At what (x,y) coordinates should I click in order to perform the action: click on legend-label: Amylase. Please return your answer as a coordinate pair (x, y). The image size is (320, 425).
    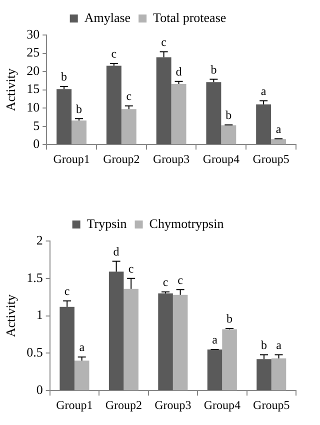
    Looking at the image, I should click on (107, 17).